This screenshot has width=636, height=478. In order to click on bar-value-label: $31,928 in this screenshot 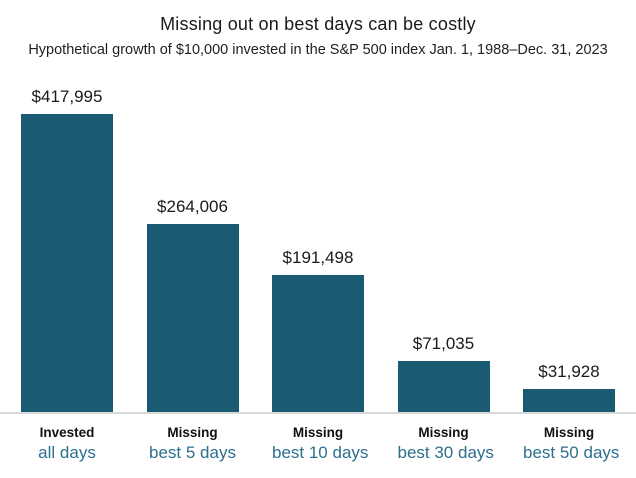, I will do `click(569, 371)`.